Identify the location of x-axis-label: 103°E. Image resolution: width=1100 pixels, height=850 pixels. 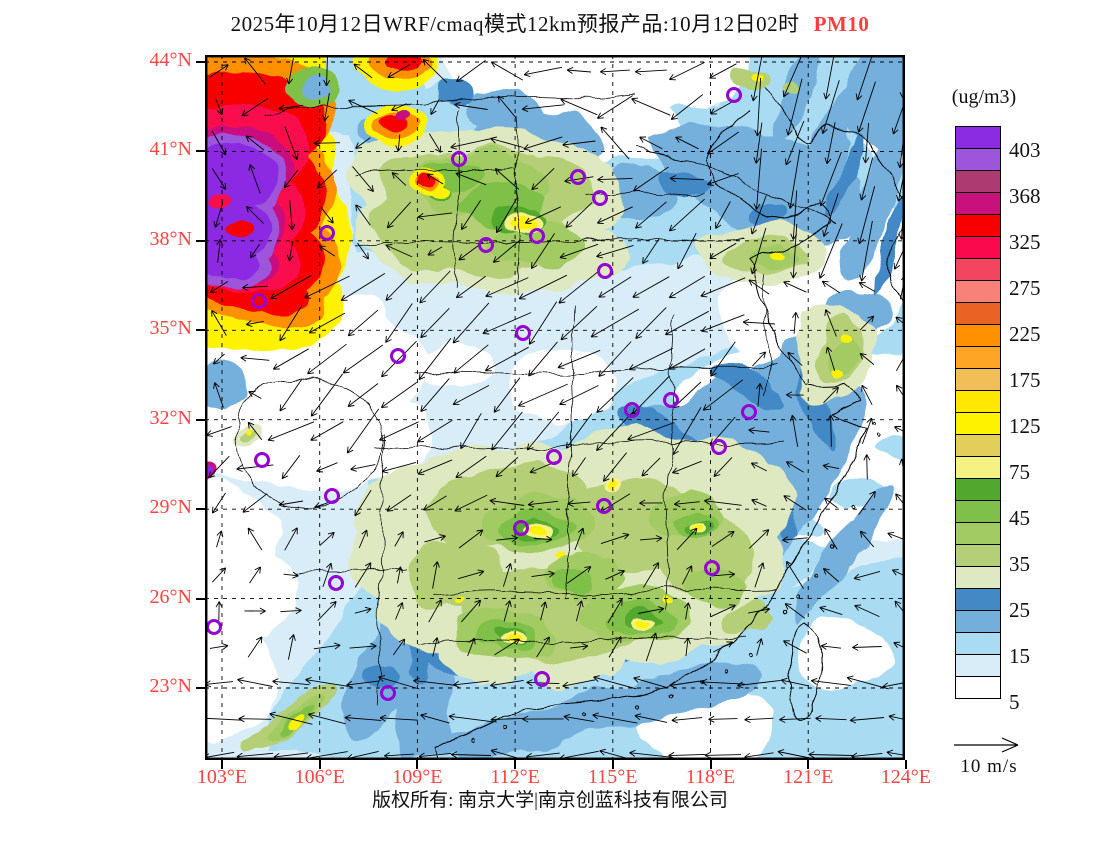
(222, 777).